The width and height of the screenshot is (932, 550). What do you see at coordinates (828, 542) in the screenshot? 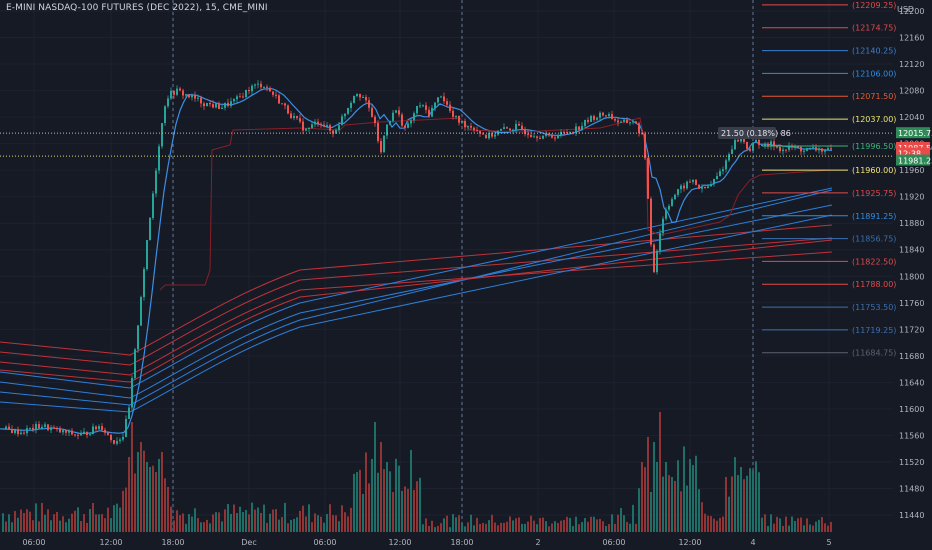
I see `time-axis-label: 5` at bounding box center [828, 542].